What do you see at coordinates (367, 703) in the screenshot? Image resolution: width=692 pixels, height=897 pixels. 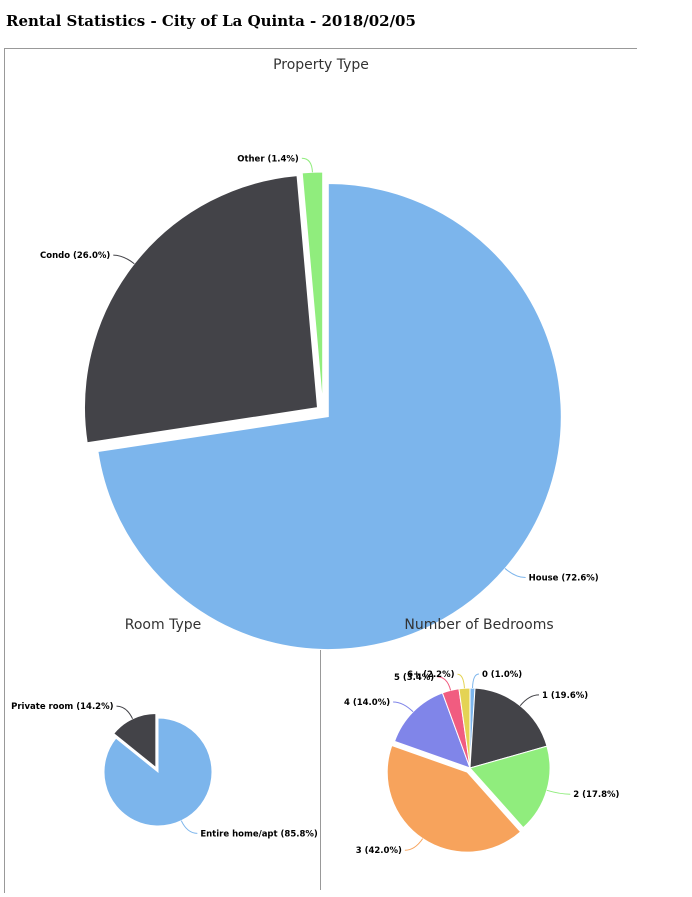 I see `bedrooms-slice-4-label: 4 (14.0%)` at bounding box center [367, 703].